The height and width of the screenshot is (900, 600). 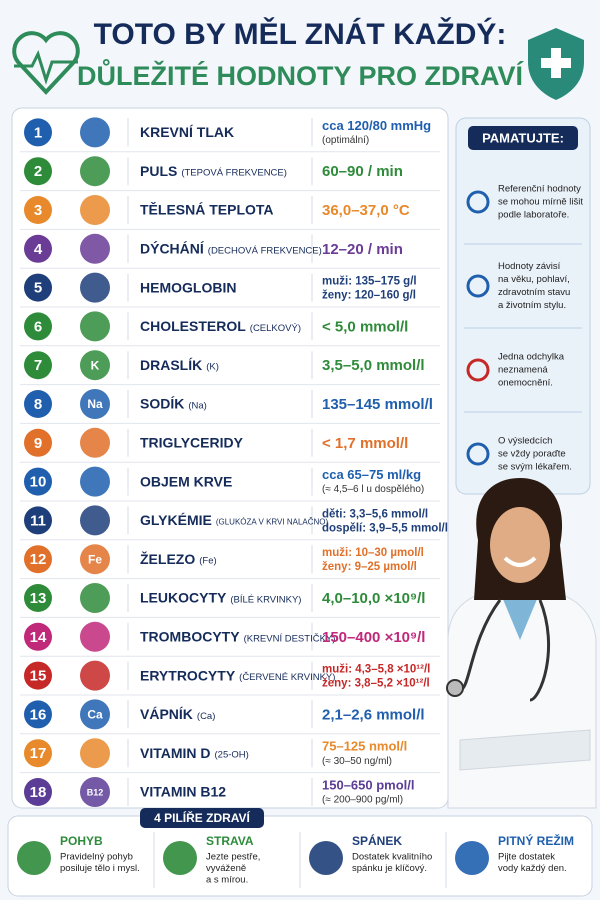 What do you see at coordinates (158, 171) in the screenshot?
I see `row-label: PULS` at bounding box center [158, 171].